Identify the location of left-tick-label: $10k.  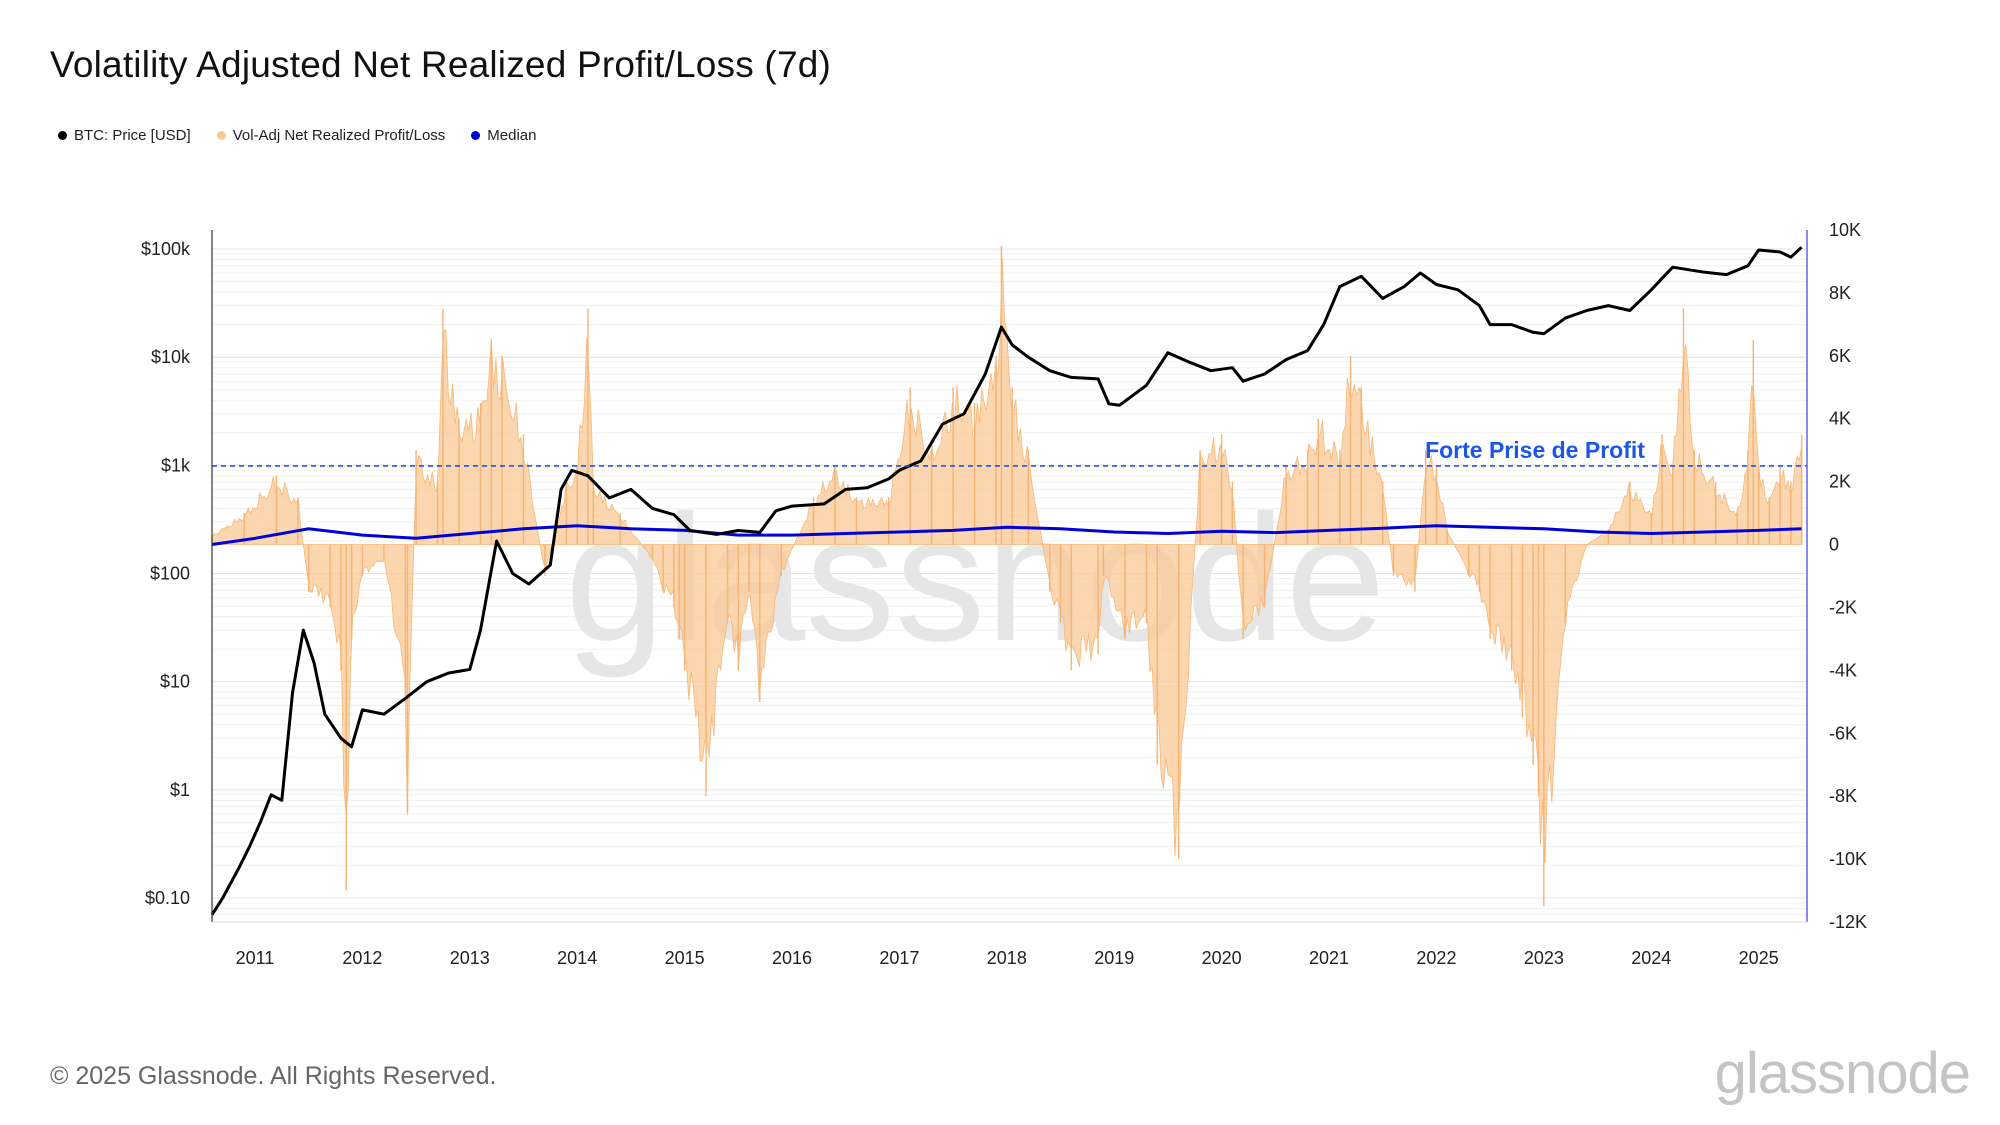
(171, 357).